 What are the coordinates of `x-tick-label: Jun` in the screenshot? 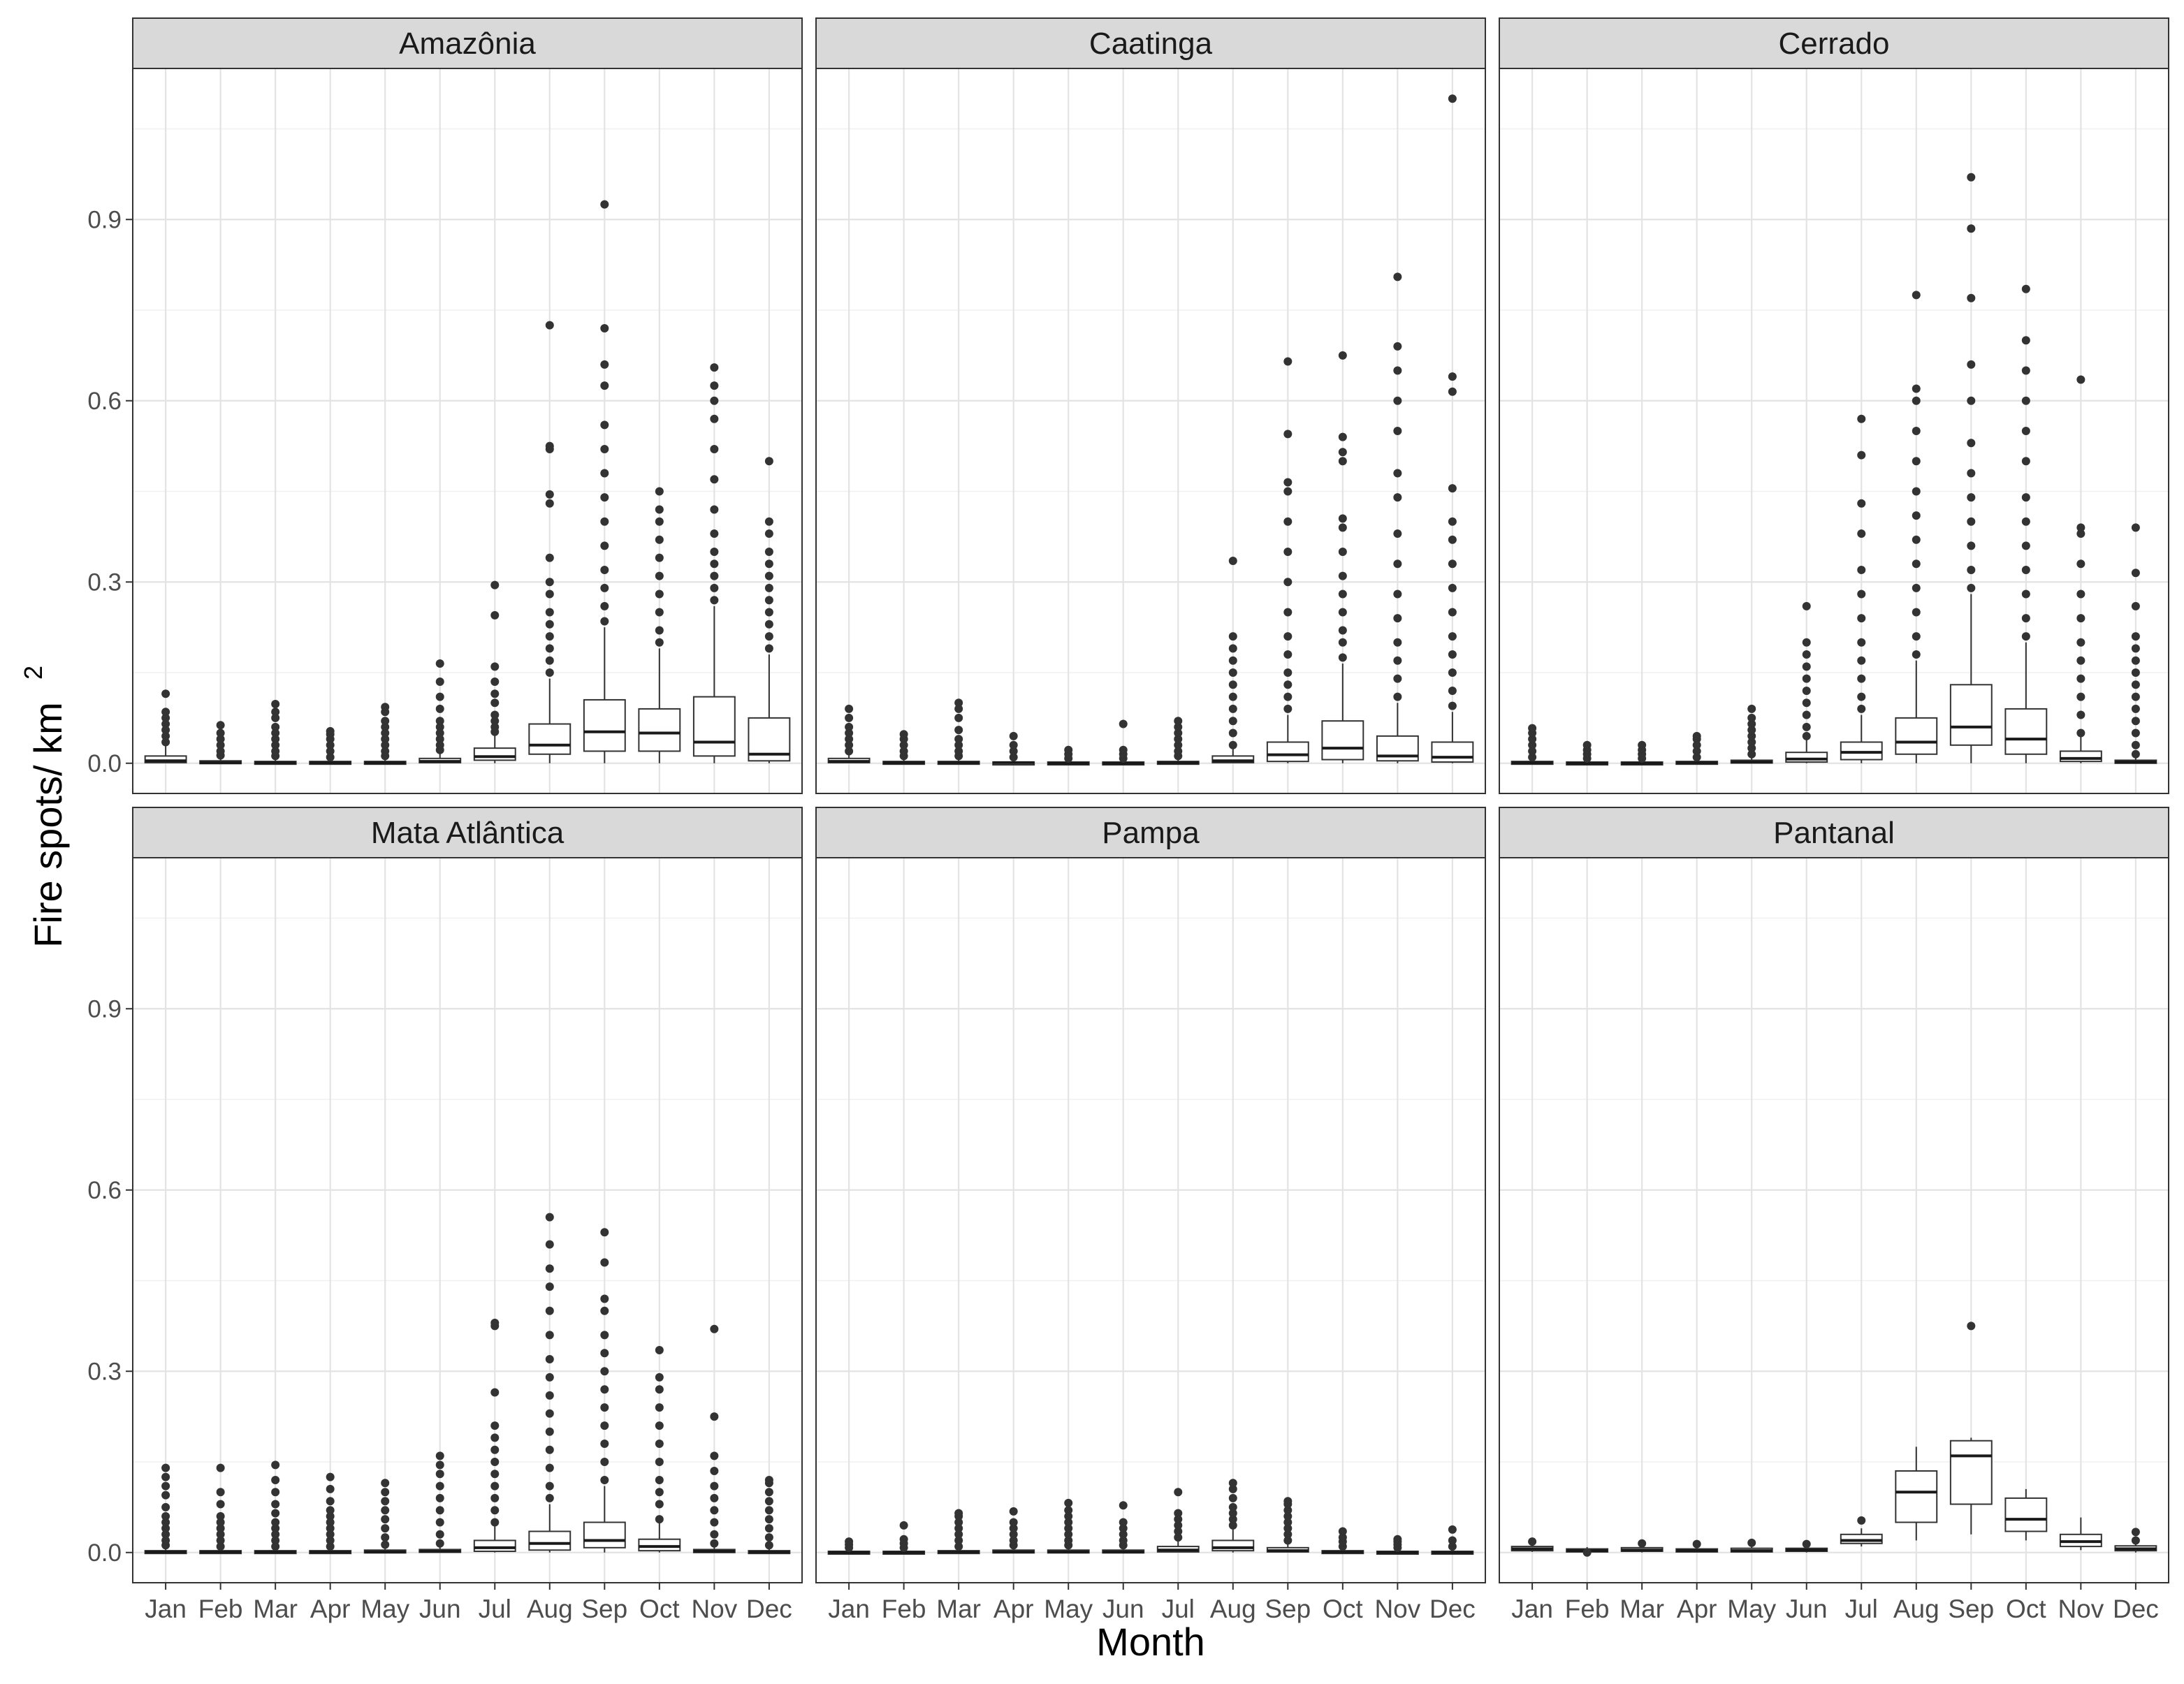 It's located at (1123, 1609).